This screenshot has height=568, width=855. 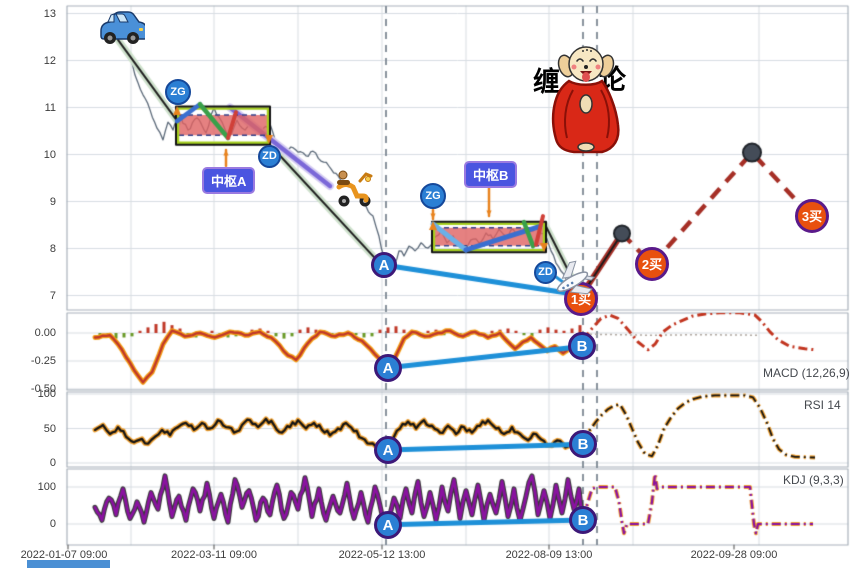 What do you see at coordinates (433, 196) in the screenshot?
I see `zg-marker-pivot-b: ZG` at bounding box center [433, 196].